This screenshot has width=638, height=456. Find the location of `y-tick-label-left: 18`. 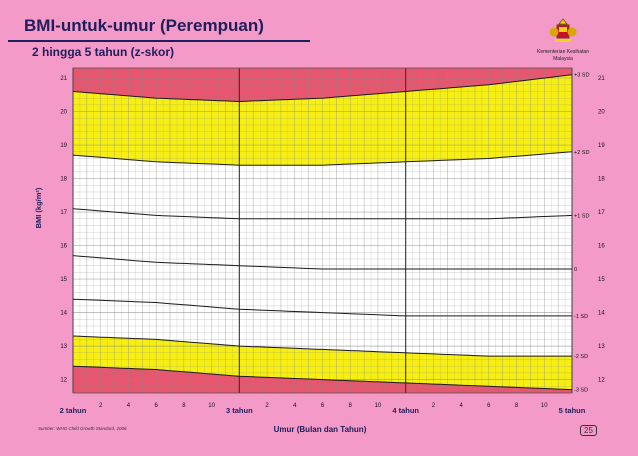

y-tick-label-left: 18 is located at coordinates (63, 180).